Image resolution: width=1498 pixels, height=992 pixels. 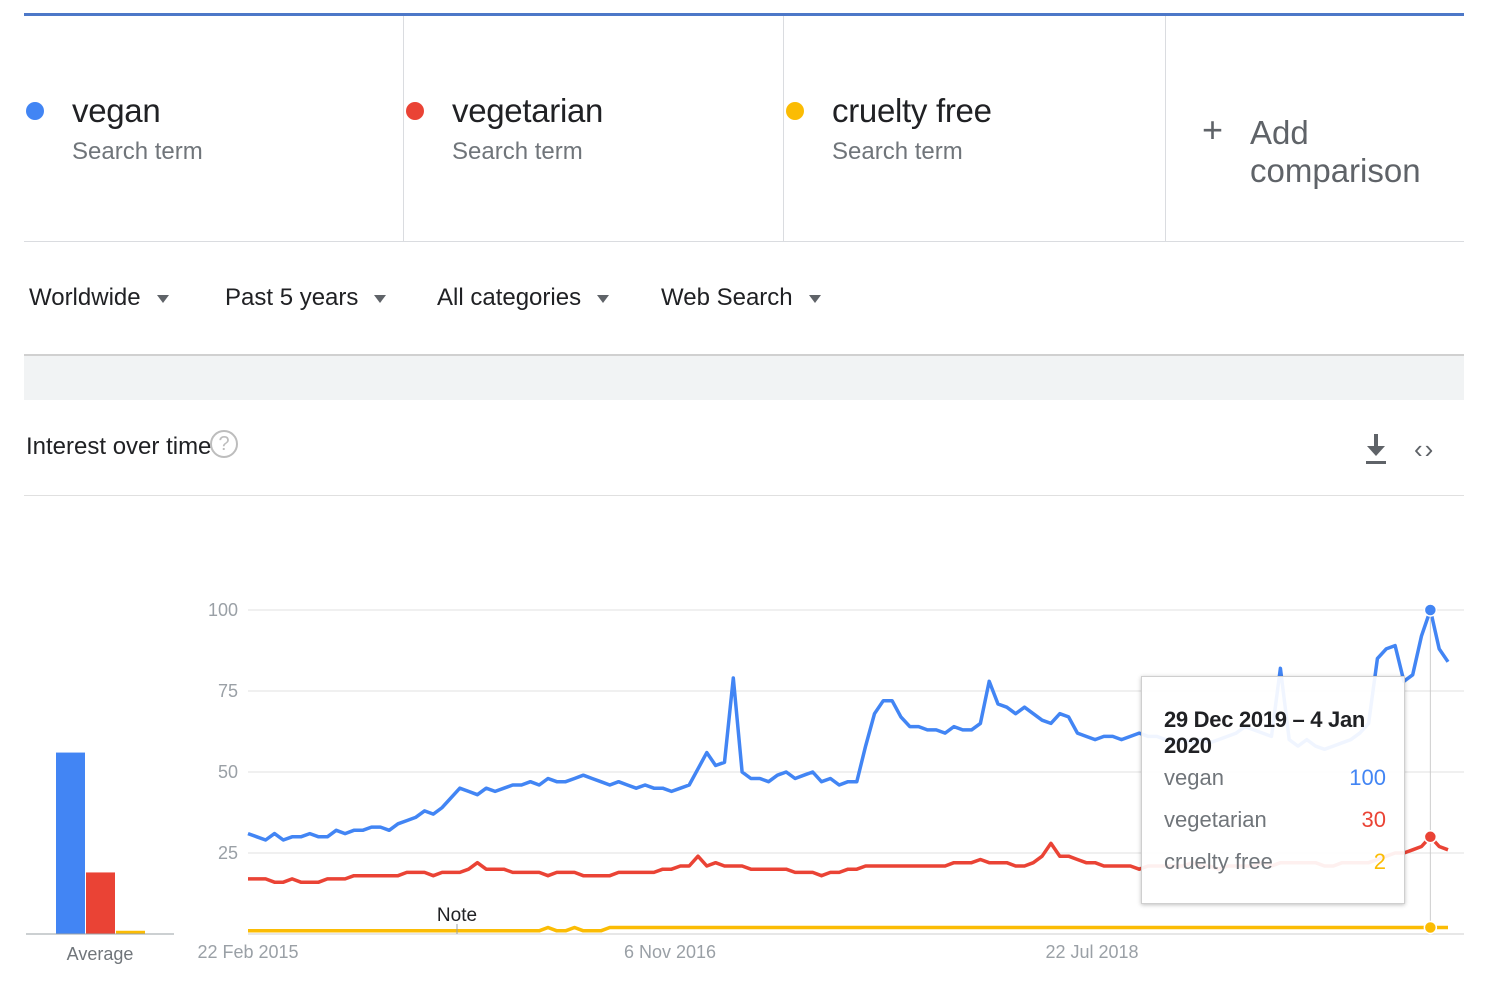 What do you see at coordinates (415, 111) in the screenshot?
I see `vegetarian-color-dot` at bounding box center [415, 111].